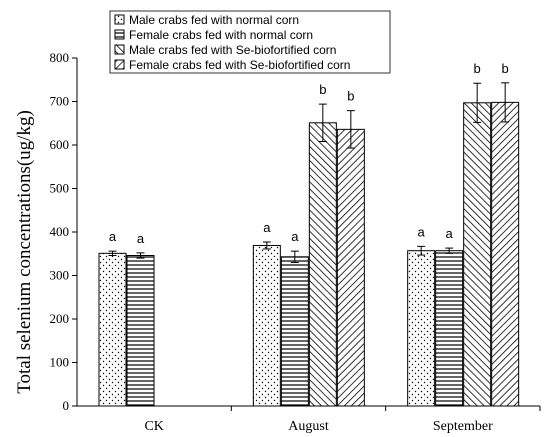 This screenshot has width=550, height=437. Describe the element at coordinates (60, 362) in the screenshot. I see `y-tick-label: 100` at that location.